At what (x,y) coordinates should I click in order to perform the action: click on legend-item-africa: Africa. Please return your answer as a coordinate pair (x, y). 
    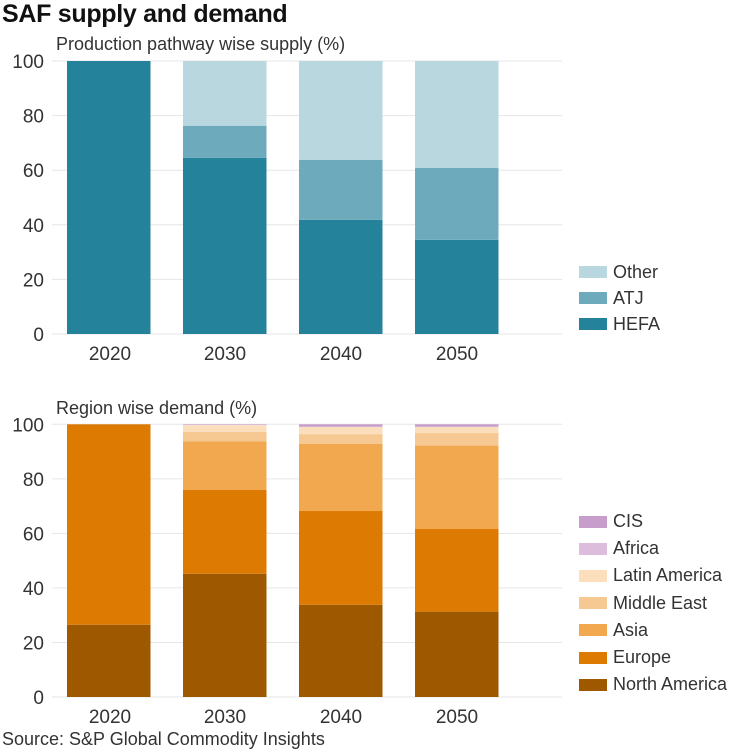
    Looking at the image, I should click on (653, 548).